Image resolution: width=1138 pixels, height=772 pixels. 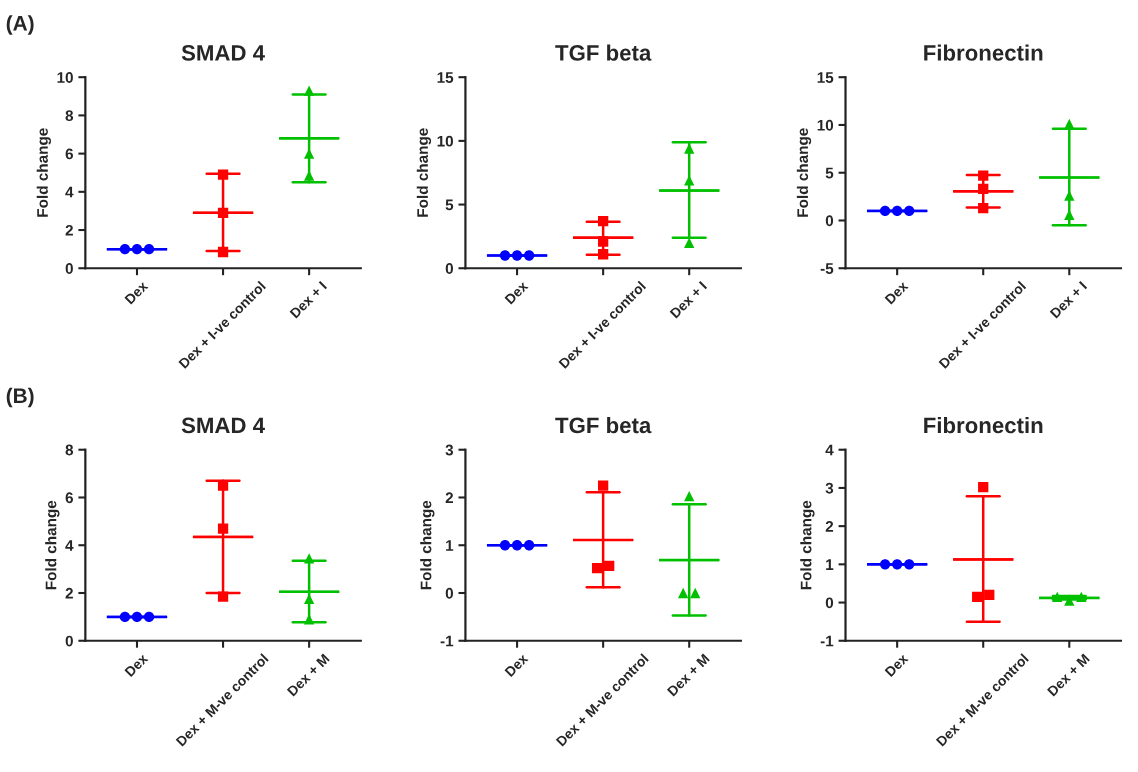 What do you see at coordinates (827, 268) in the screenshot?
I see `y-tick-label: -5` at bounding box center [827, 268].